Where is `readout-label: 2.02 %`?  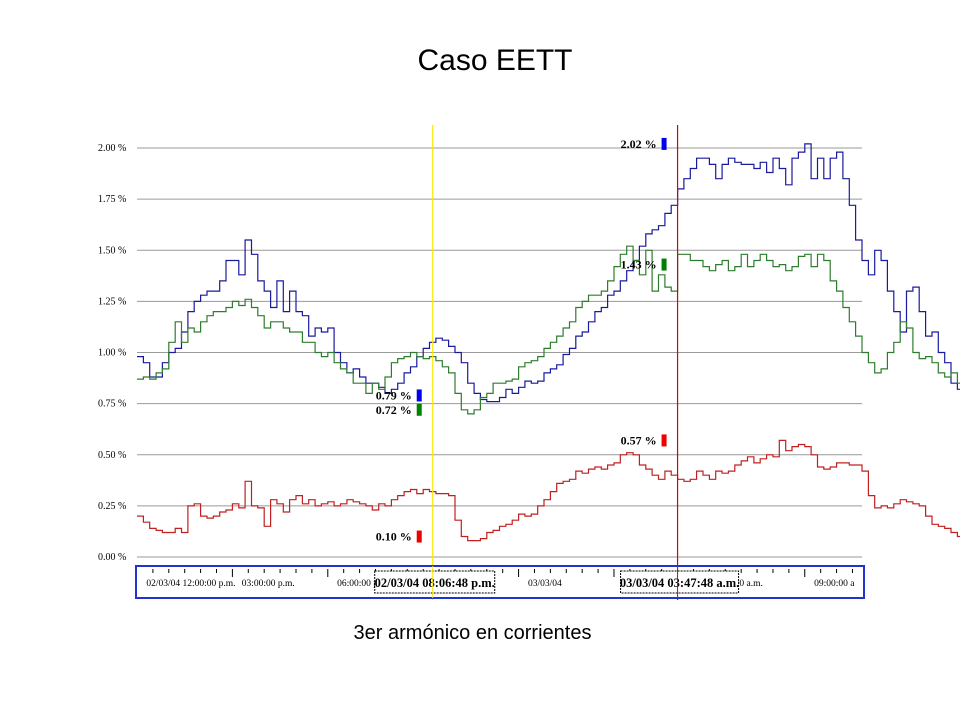 readout-label: 2.02 % is located at coordinates (639, 144).